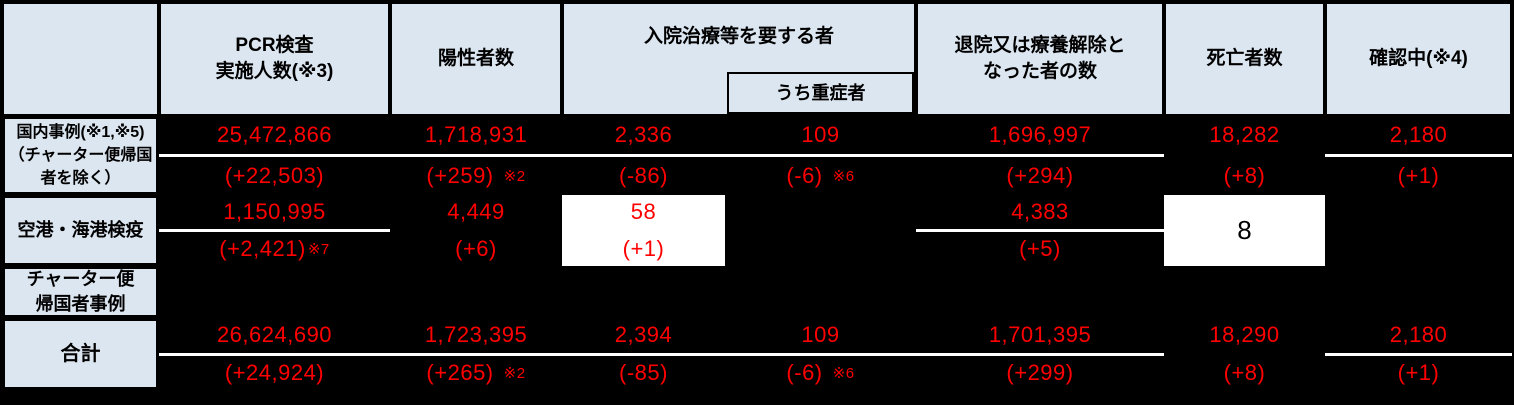 The height and width of the screenshot is (405, 1514). I want to click on cell-domestic-pcr: 25,472,866 (+22,503), so click(274, 155).